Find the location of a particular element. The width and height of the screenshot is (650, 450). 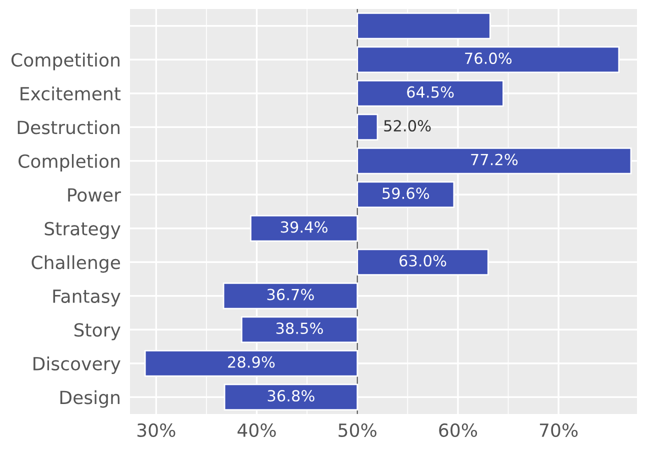

data-label: 77.2% is located at coordinates (494, 160).